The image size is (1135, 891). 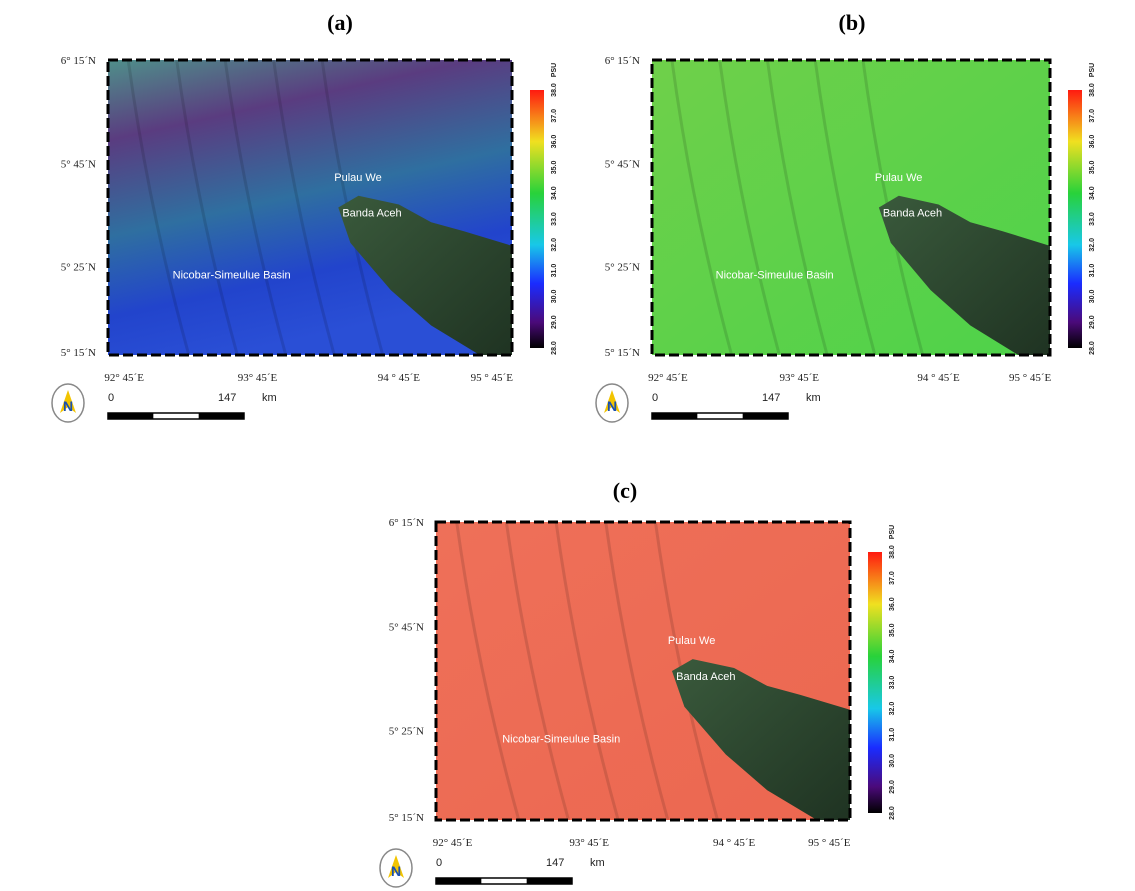 What do you see at coordinates (852, 22) in the screenshot?
I see `panel-label: (b)` at bounding box center [852, 22].